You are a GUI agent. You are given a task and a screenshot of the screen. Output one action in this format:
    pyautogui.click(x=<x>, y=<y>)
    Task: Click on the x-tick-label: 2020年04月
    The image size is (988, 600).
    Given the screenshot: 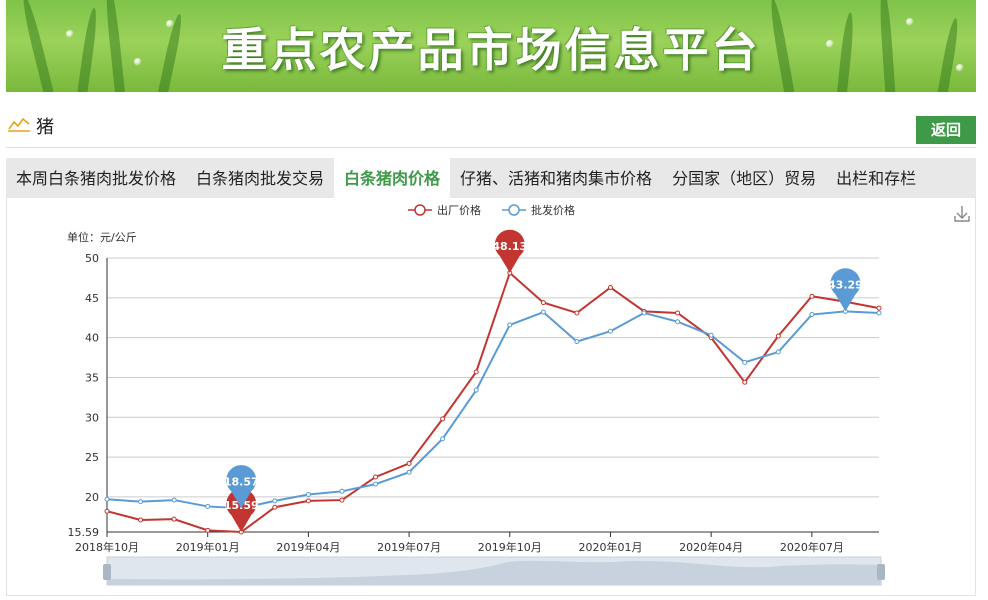 What is the action you would take?
    pyautogui.click(x=711, y=547)
    